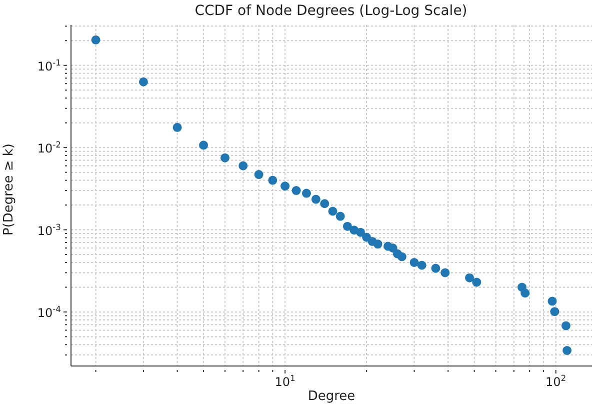  I want to click on x-axis-title: Degree, so click(332, 396).